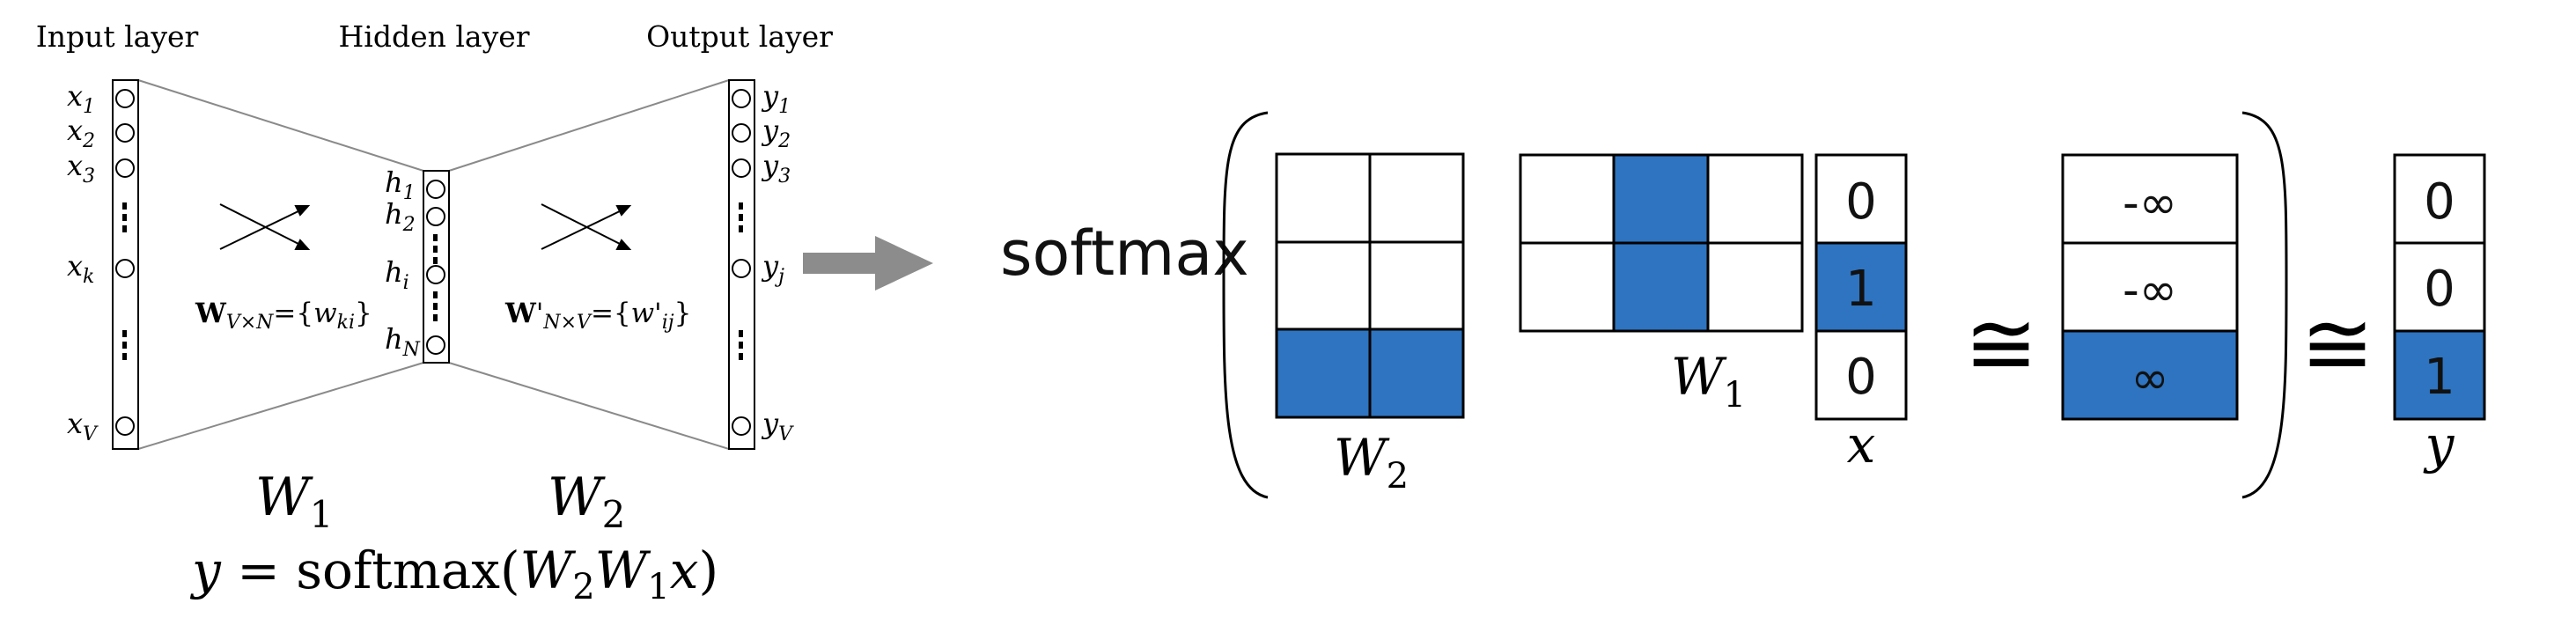 This screenshot has width=2576, height=618. What do you see at coordinates (81, 133) in the screenshot?
I see `input-label: x2` at bounding box center [81, 133].